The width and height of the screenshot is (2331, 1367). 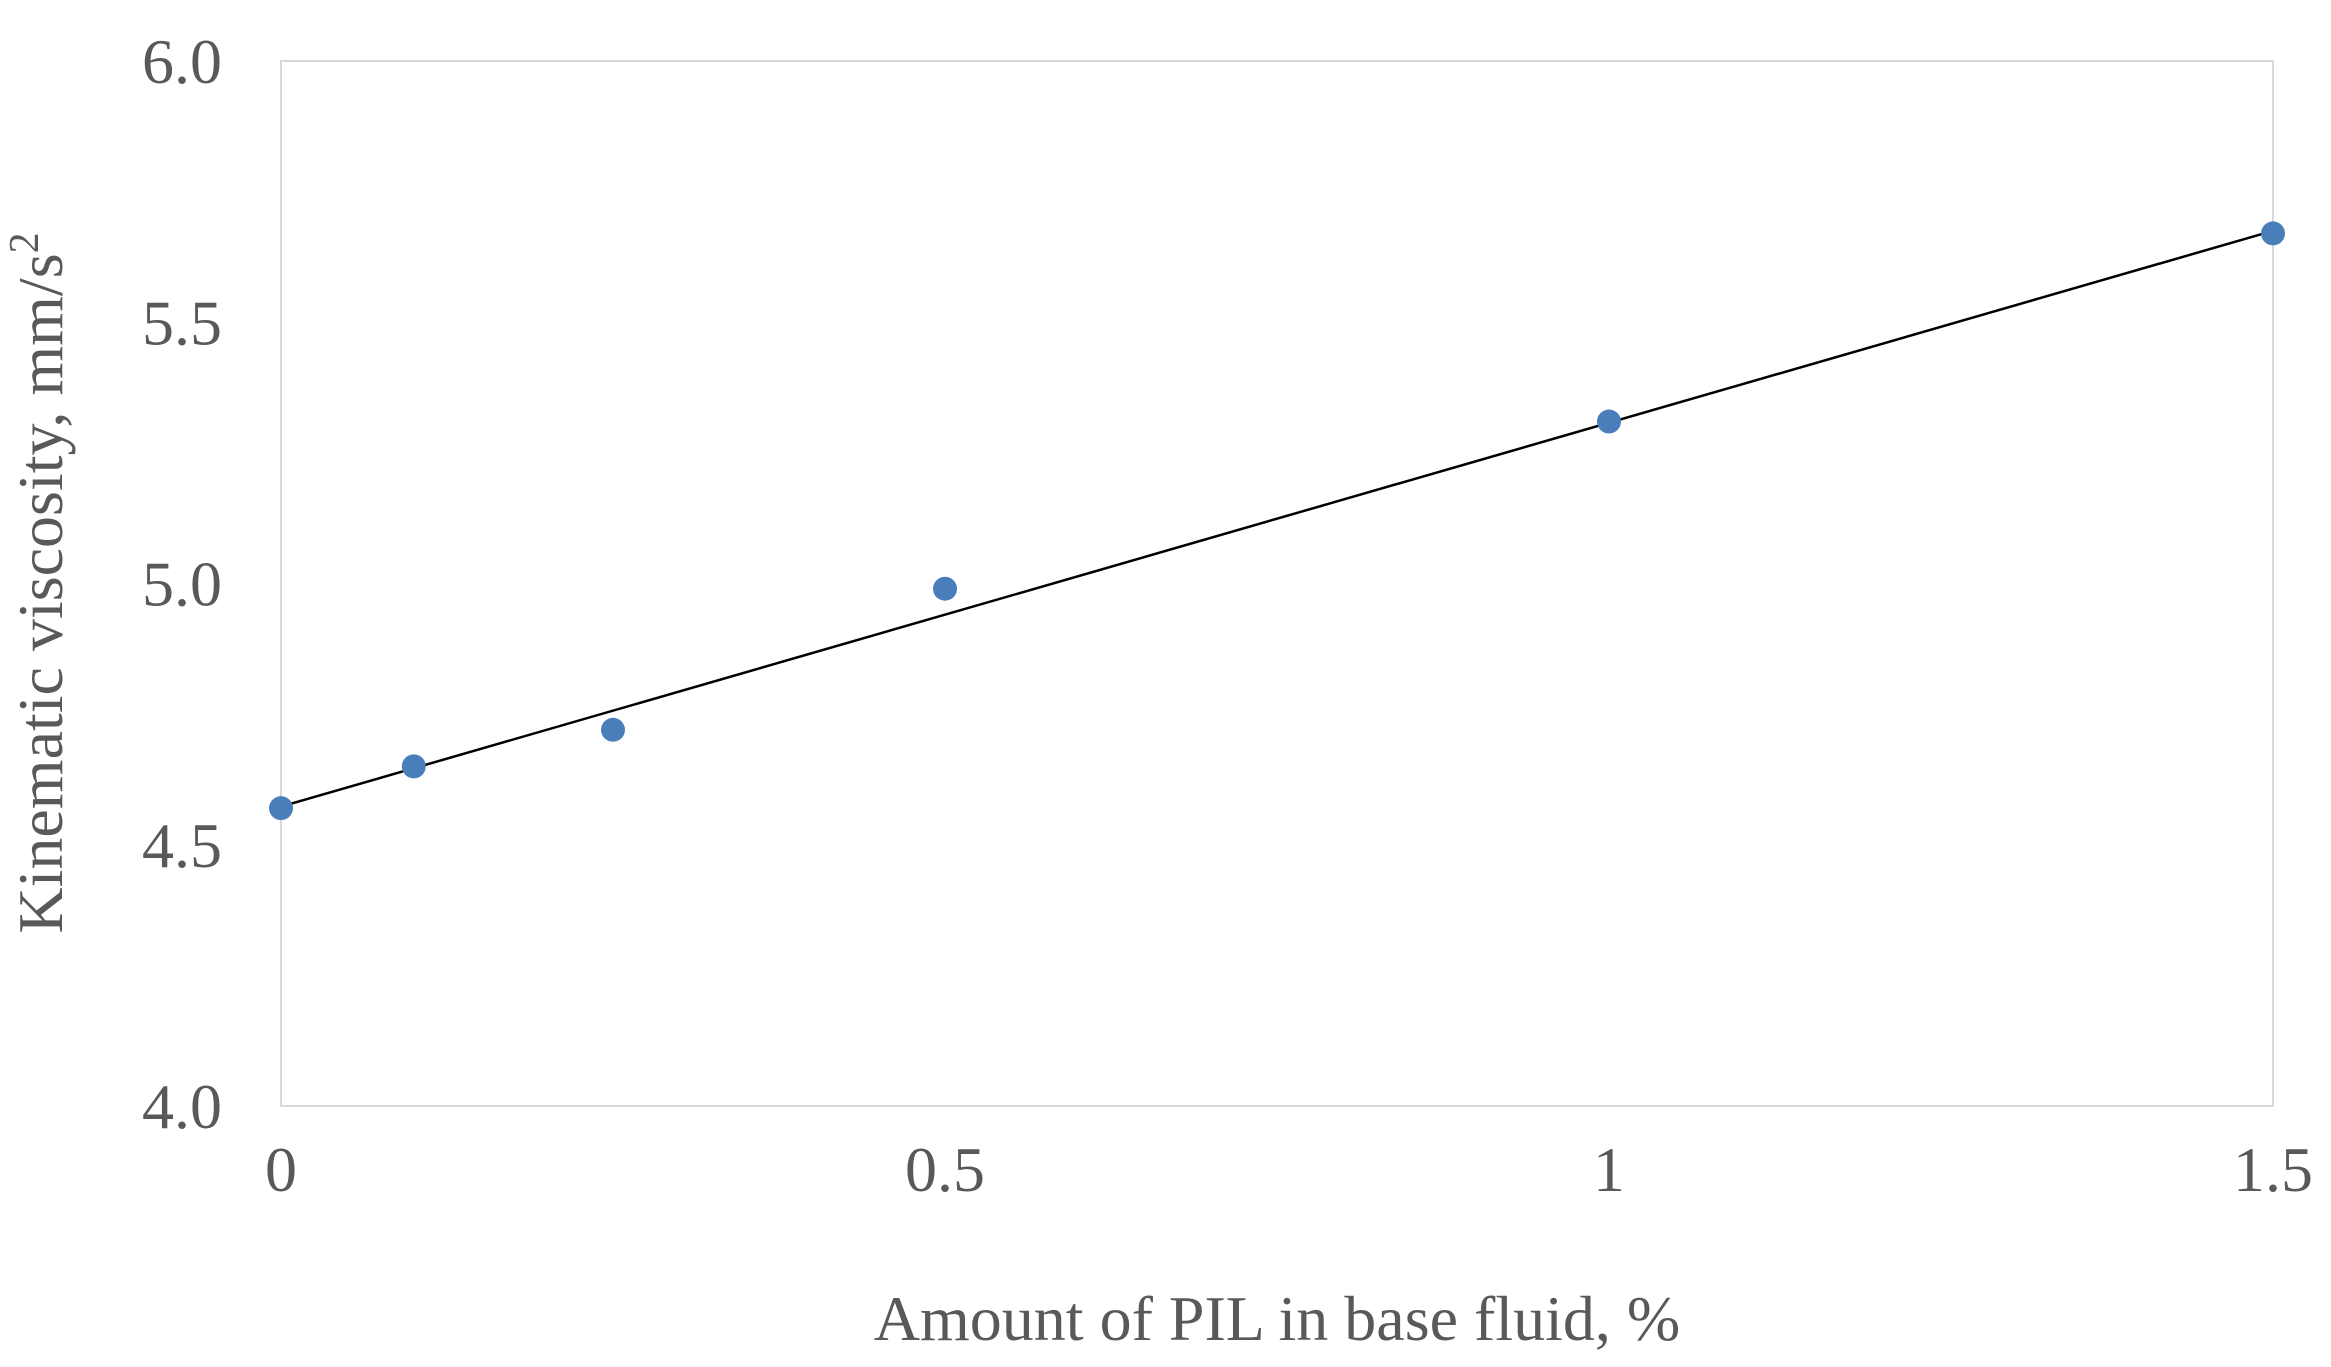 I want to click on y-tick-label: 5.0, so click(x=182, y=584).